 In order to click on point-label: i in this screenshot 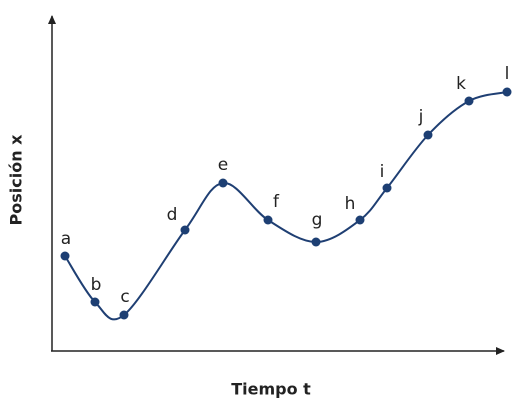, I will do `click(382, 172)`.